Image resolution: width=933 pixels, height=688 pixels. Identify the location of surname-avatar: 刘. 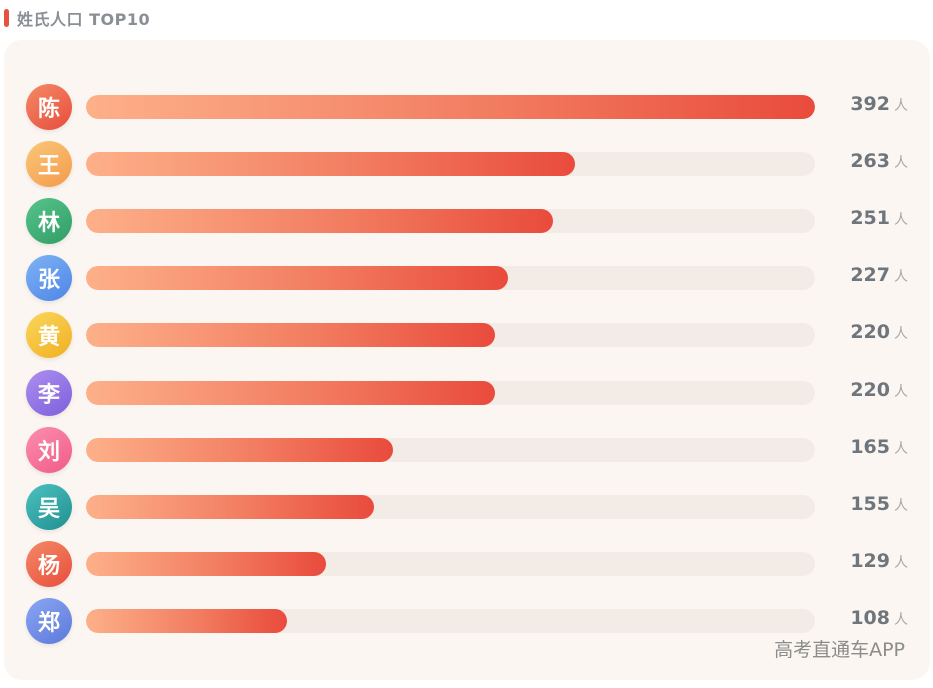
(49, 449).